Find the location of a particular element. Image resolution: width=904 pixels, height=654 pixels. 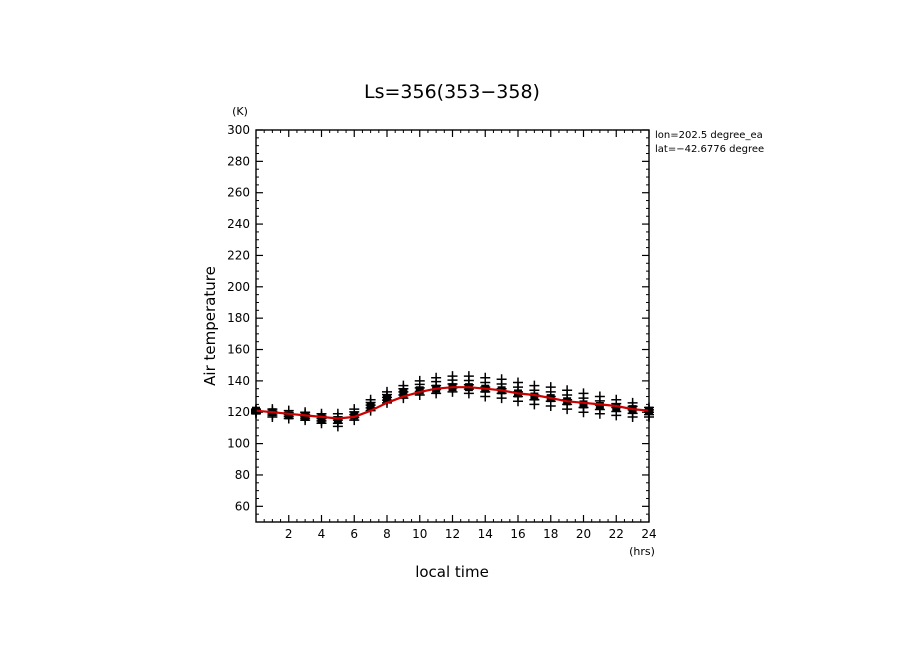

x-tick-label: 22 is located at coordinates (616, 534).